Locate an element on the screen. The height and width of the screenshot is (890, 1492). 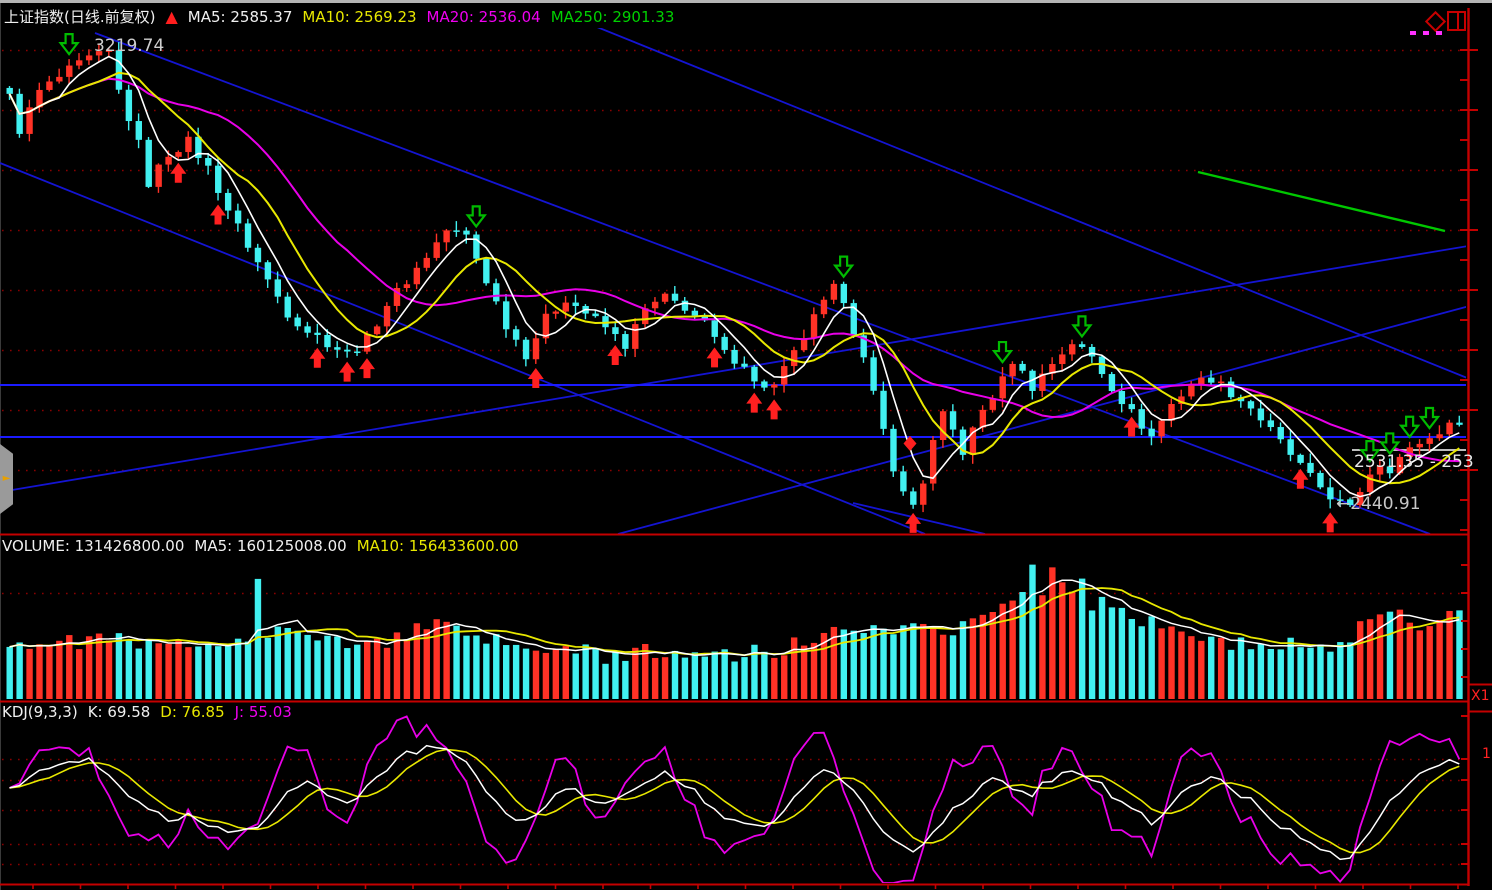
kdj-k-readout: K: 69.58 is located at coordinates (119, 712).